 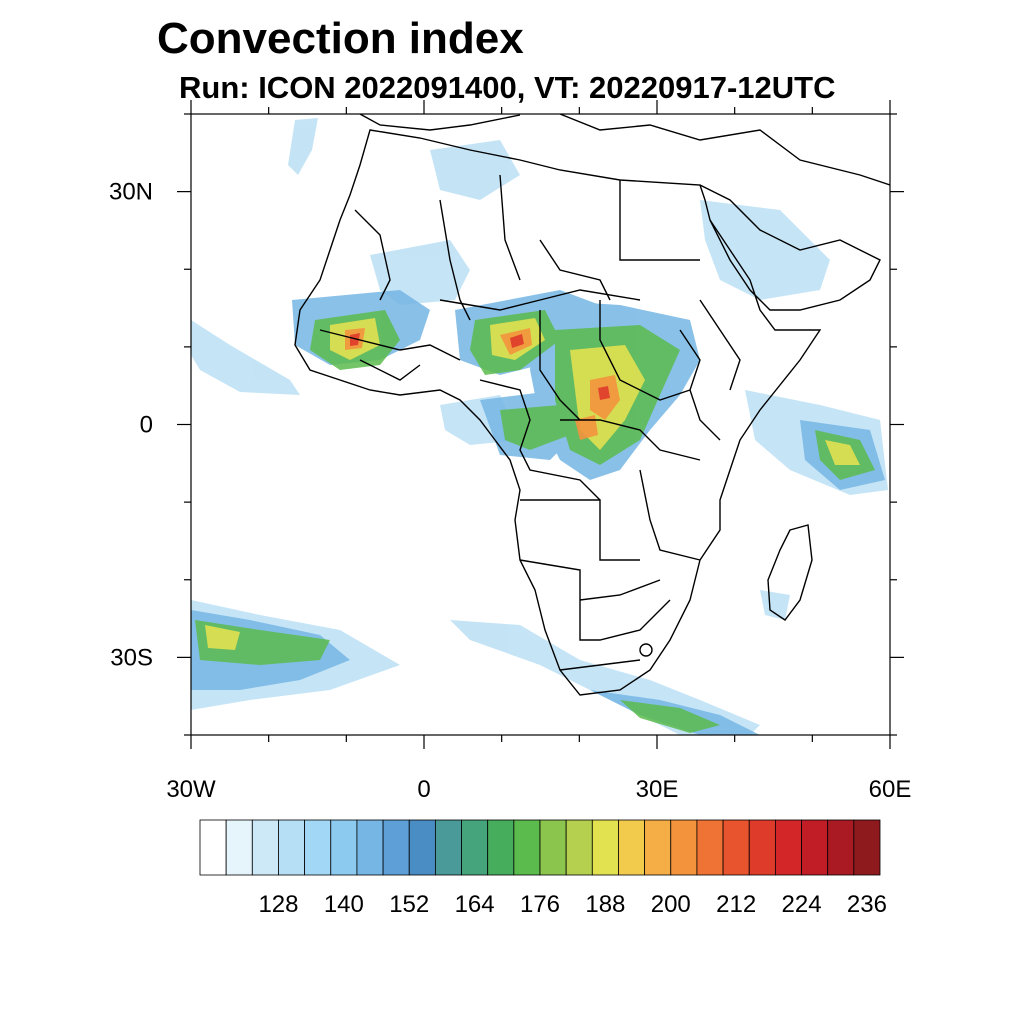 I want to click on colorbar-label: 200, so click(x=671, y=904).